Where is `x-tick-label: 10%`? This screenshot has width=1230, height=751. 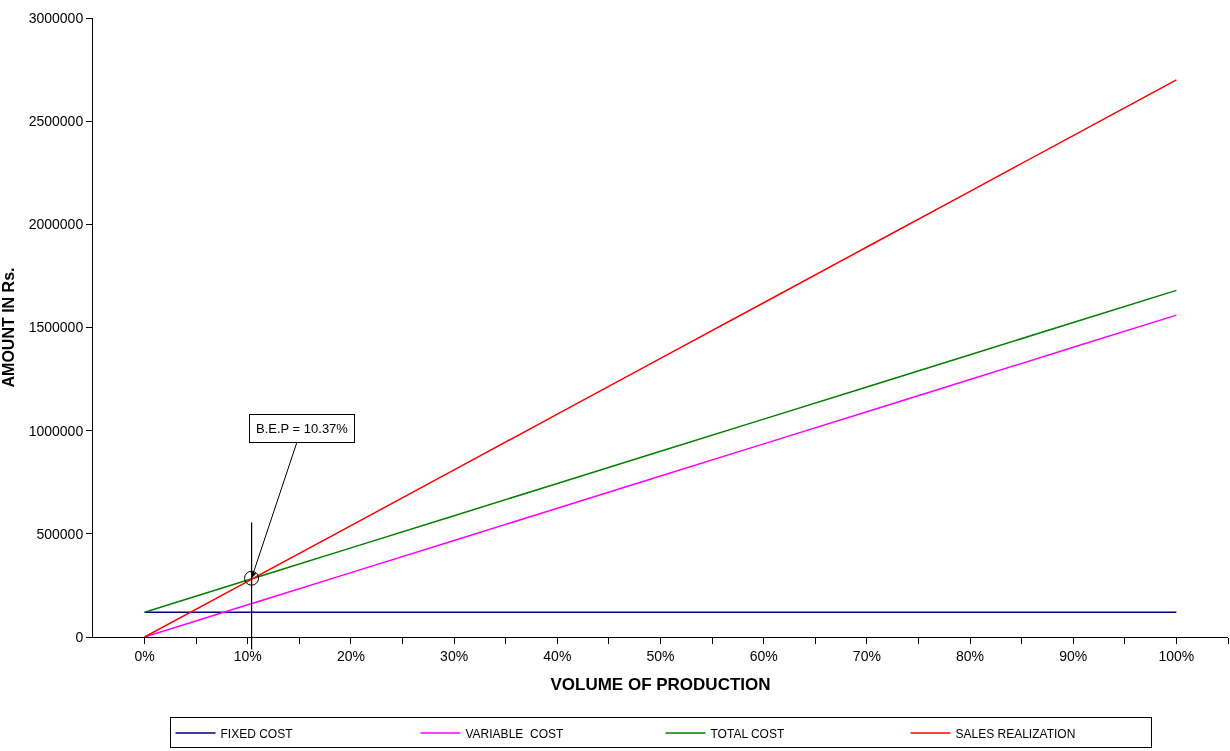
x-tick-label: 10% is located at coordinates (247, 655).